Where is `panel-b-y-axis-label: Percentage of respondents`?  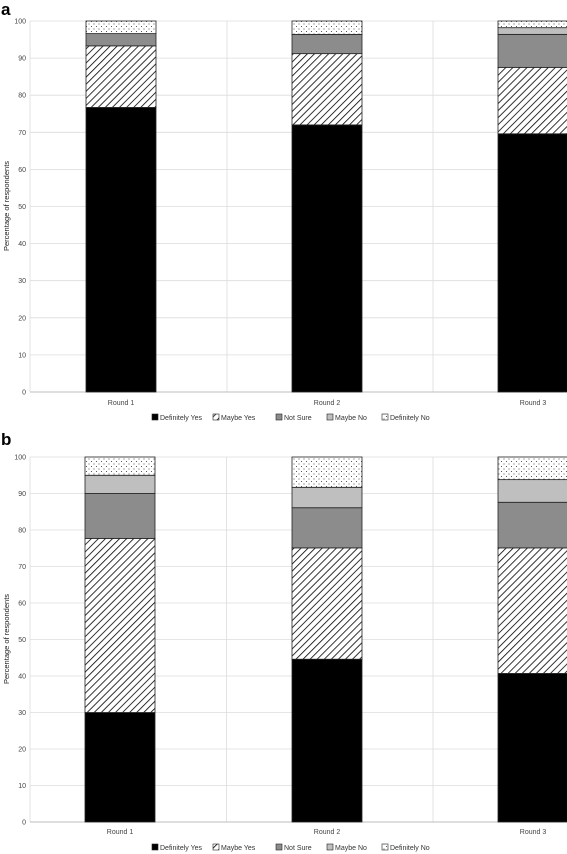
panel-b-y-axis-label: Percentage of respondents is located at coordinates (6, 639).